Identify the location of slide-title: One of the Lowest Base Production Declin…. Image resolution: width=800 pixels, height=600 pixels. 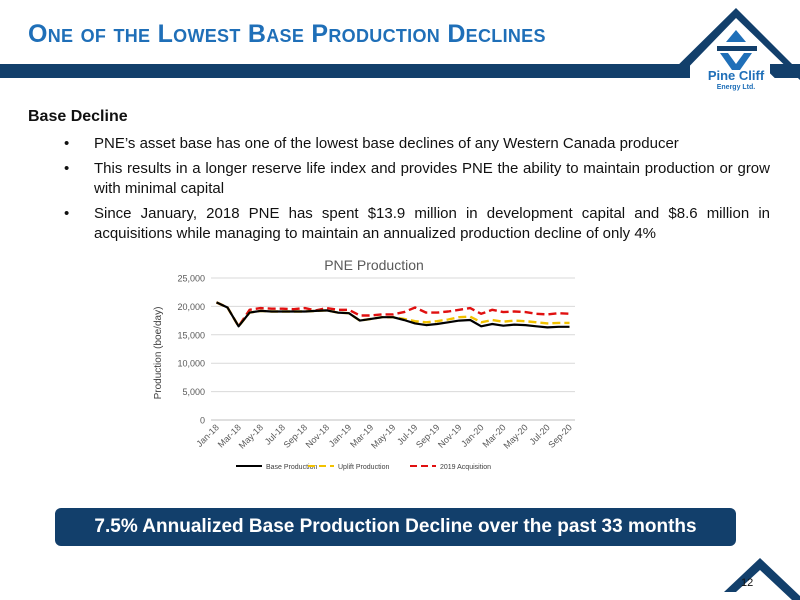
(287, 34).